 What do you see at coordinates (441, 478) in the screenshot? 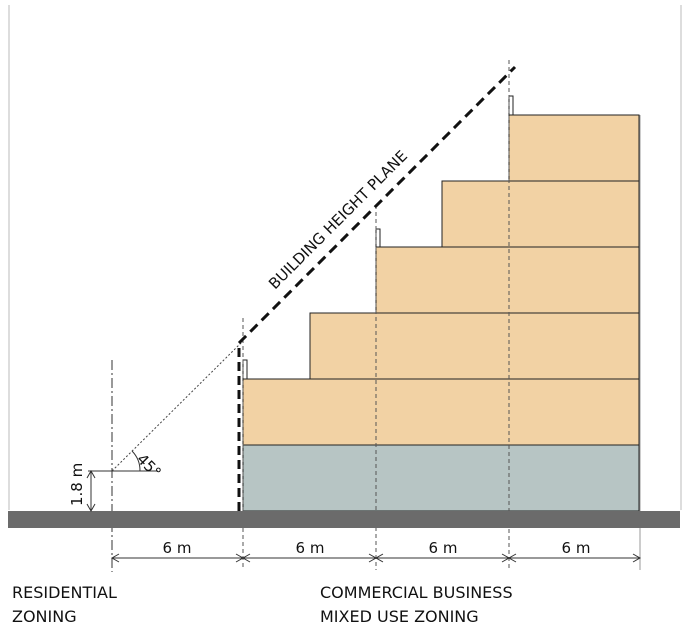
I see `floor-1-ground` at bounding box center [441, 478].